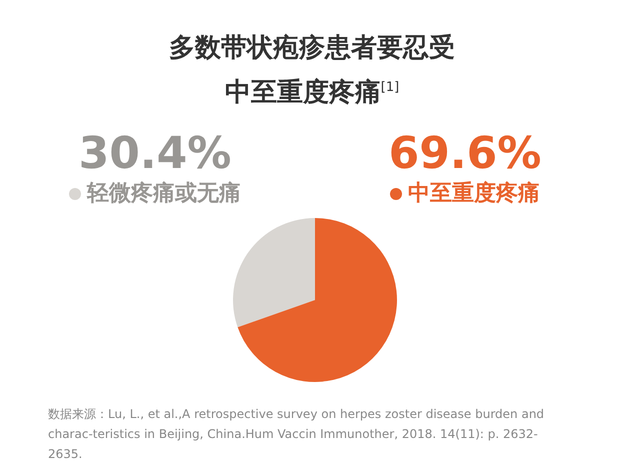  I want to click on data-label: 69.6%, so click(465, 154).